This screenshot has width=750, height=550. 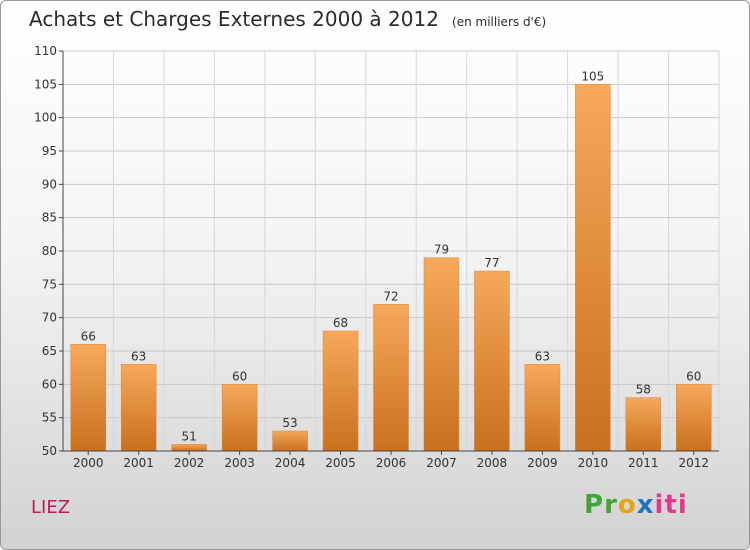 What do you see at coordinates (289, 423) in the screenshot?
I see `value-label-2004: 53` at bounding box center [289, 423].